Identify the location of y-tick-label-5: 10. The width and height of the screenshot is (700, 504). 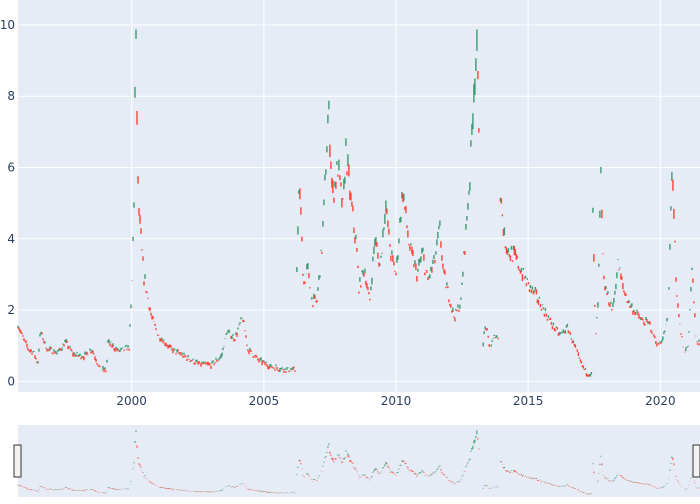
(7, 25).